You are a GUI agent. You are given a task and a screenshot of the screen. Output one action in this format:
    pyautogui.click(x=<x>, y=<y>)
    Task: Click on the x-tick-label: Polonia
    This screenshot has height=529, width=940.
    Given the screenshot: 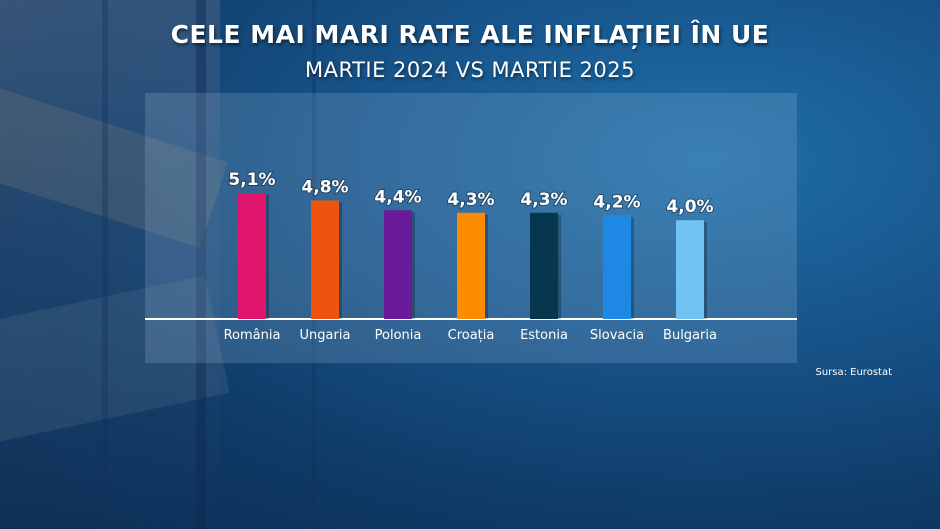 What is the action you would take?
    pyautogui.click(x=398, y=335)
    